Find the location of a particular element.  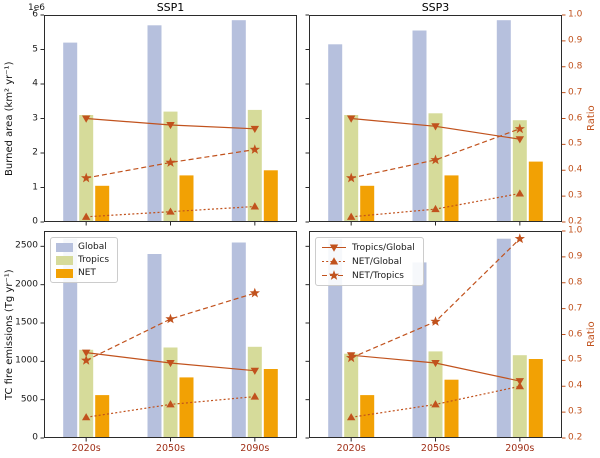

net-tropics-line-sample is located at coordinates (334, 275).